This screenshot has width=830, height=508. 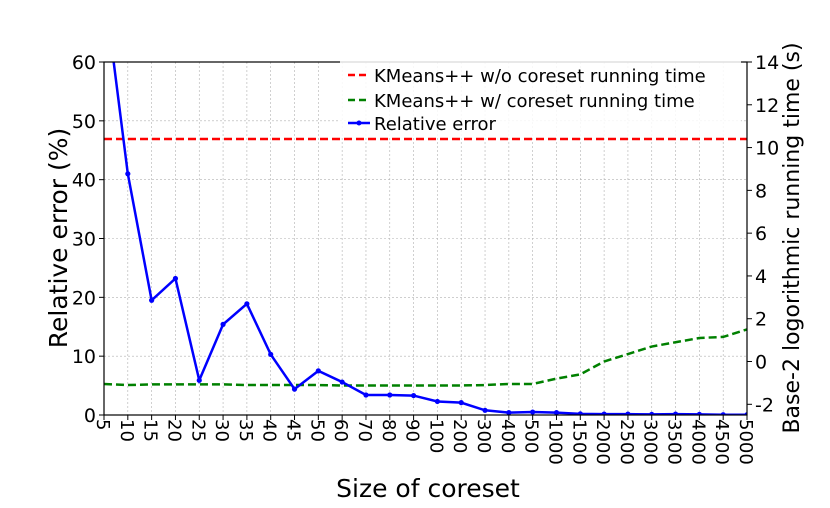 What do you see at coordinates (173, 430) in the screenshot?
I see `x-tick-label: 20` at bounding box center [173, 430].